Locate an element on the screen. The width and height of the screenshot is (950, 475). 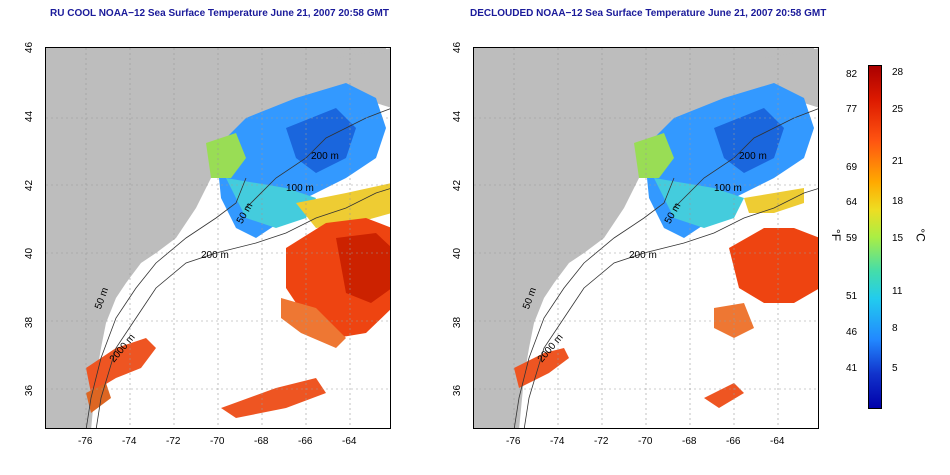
lat-tick-36-left: 36 is located at coordinates (30, 390).